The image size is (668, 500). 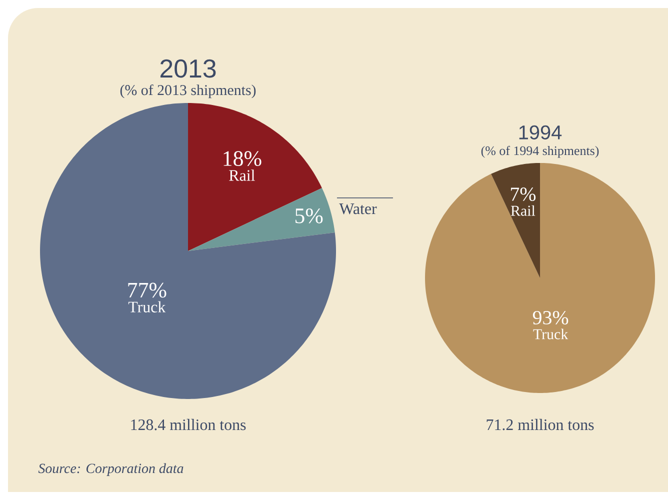 What do you see at coordinates (147, 290) in the screenshot?
I see `data-label: 77%` at bounding box center [147, 290].